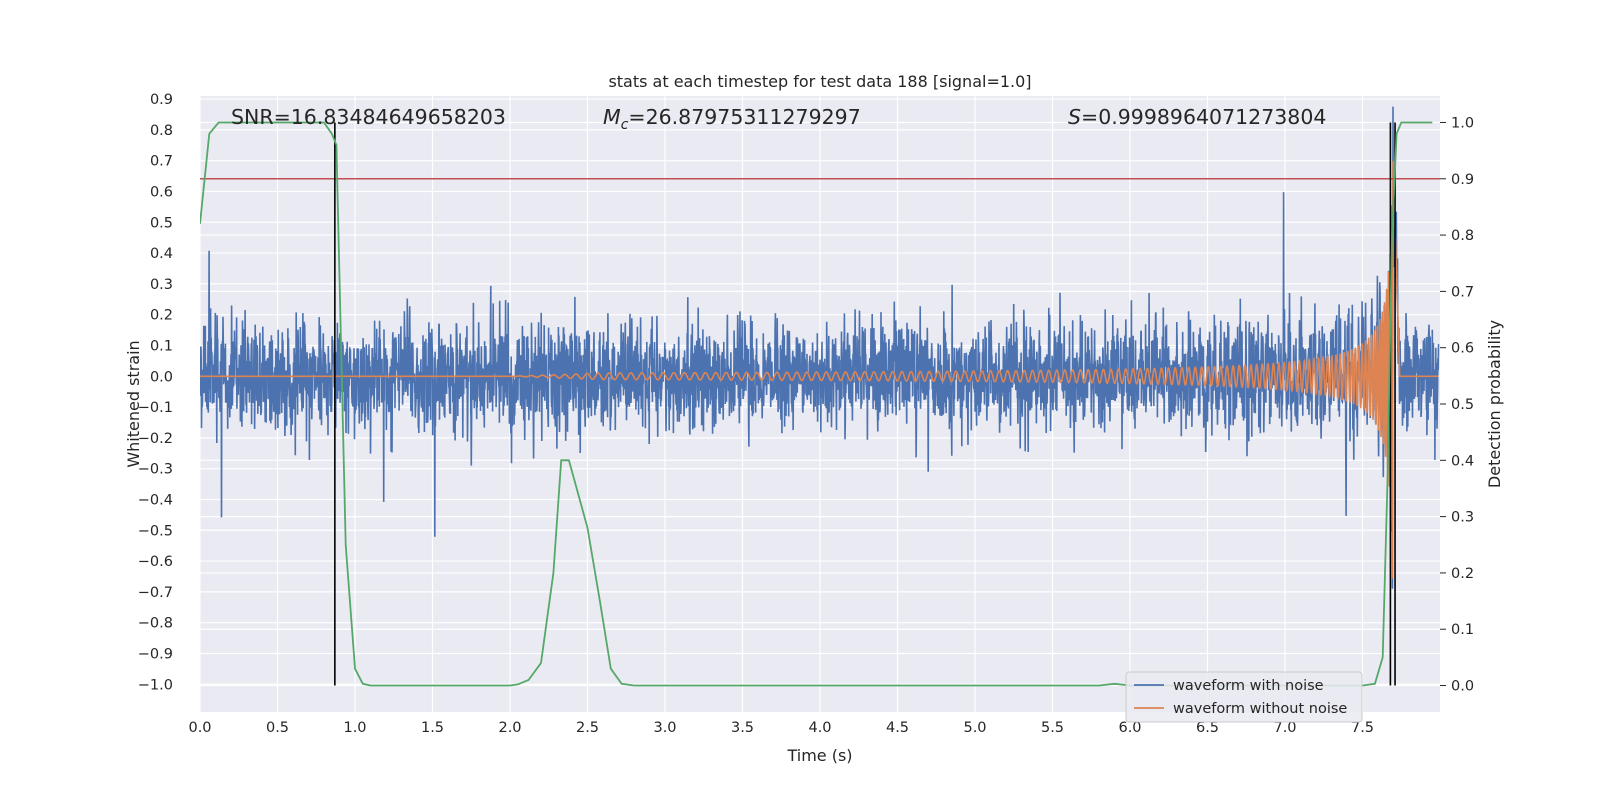 The image size is (1600, 800). I want to click on y-tick-label: 0.5, so click(161, 223).